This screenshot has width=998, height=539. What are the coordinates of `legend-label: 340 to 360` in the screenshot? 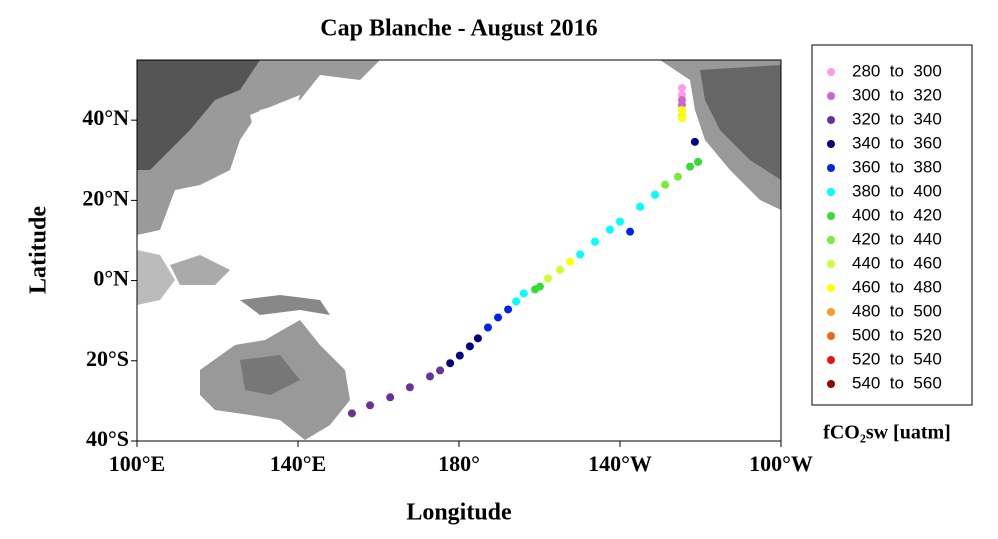 It's located at (897, 142).